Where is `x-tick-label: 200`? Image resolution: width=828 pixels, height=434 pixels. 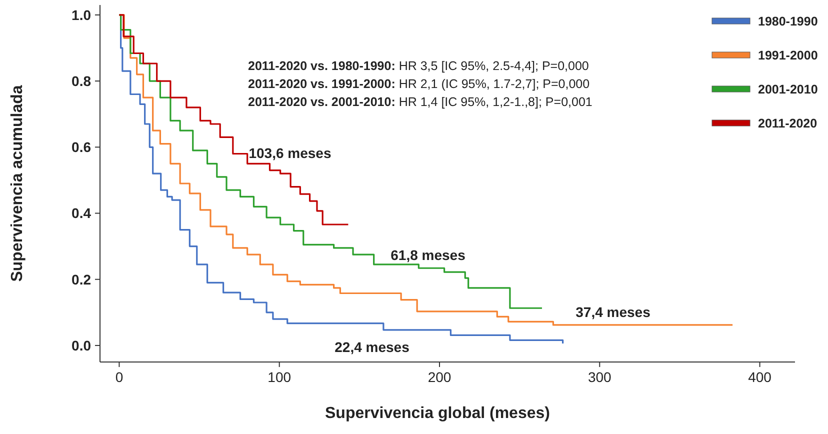 x-tick-label: 200 is located at coordinates (440, 377).